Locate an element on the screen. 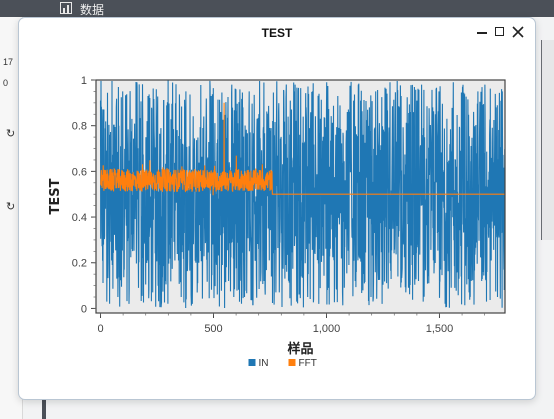  legend-swatch-fft is located at coordinates (292, 362).